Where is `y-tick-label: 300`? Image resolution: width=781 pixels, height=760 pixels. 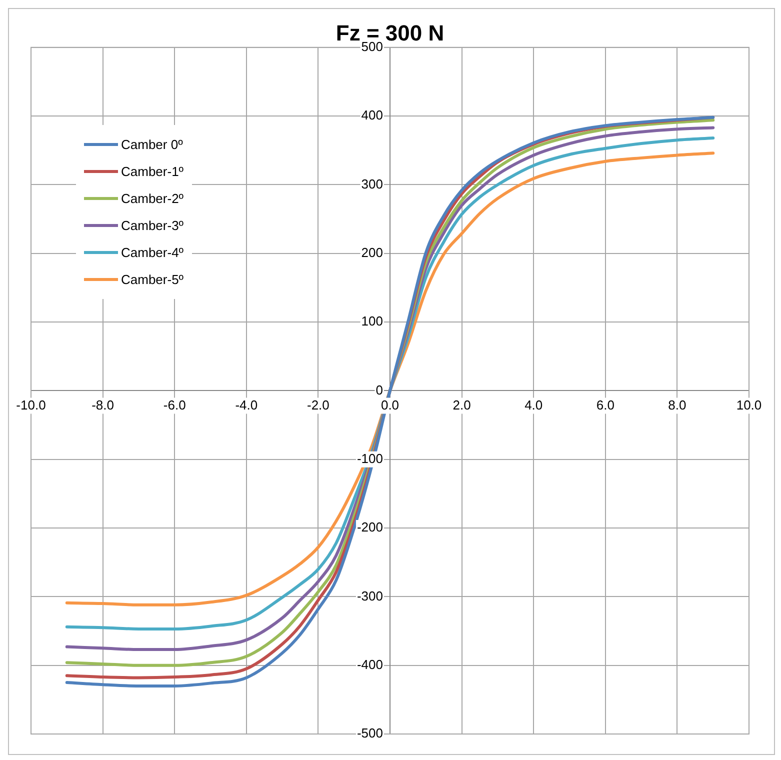 y-tick-label: 300 is located at coordinates (372, 184).